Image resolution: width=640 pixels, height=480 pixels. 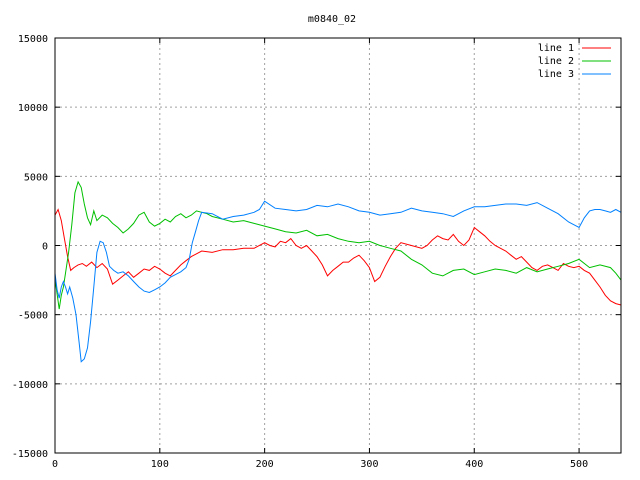 I want to click on y-tick-label: 5000, so click(x=36, y=177).